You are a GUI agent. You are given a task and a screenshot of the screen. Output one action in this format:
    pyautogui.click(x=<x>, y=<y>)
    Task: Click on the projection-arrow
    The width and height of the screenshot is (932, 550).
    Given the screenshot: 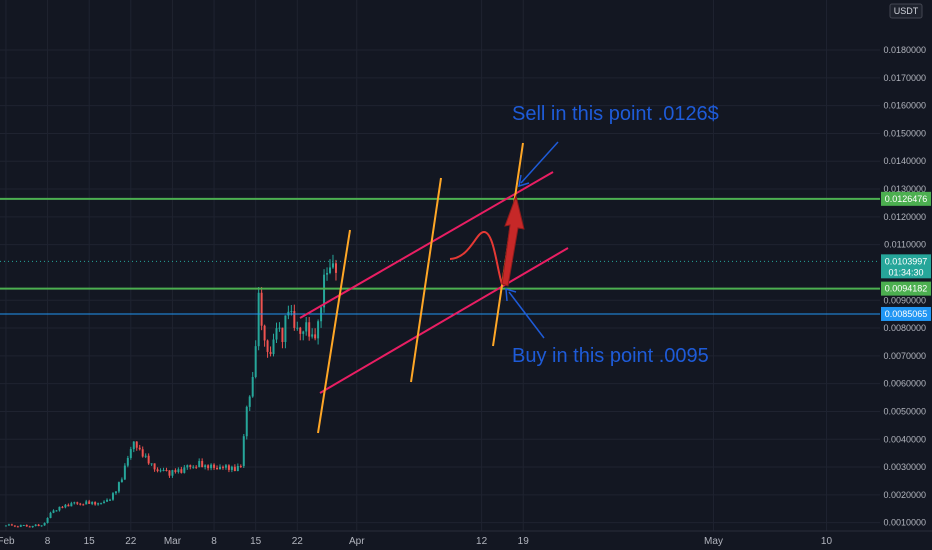 What is the action you would take?
    pyautogui.click(x=513, y=240)
    